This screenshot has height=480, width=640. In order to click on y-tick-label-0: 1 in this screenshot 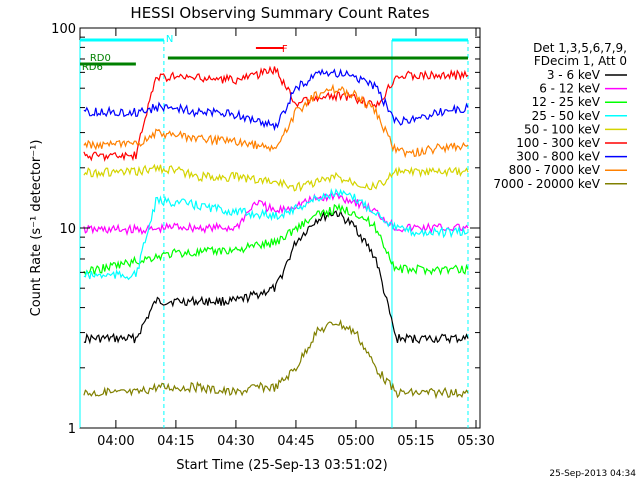, I will do `click(72, 429)`.